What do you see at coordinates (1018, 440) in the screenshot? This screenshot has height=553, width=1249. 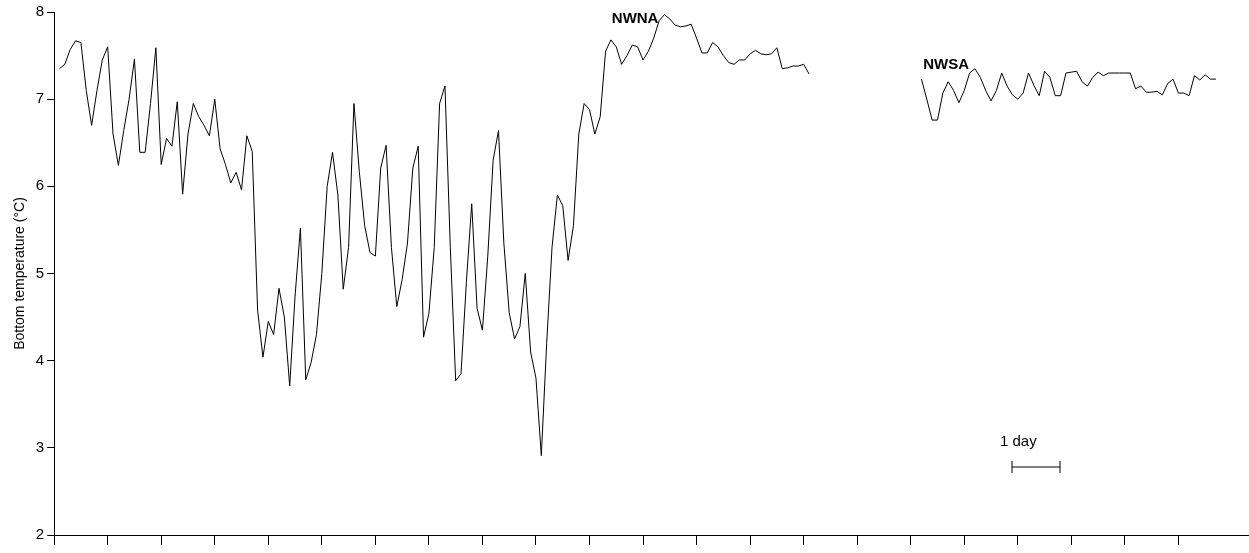 I see `annotation: 1 day` at bounding box center [1018, 440].